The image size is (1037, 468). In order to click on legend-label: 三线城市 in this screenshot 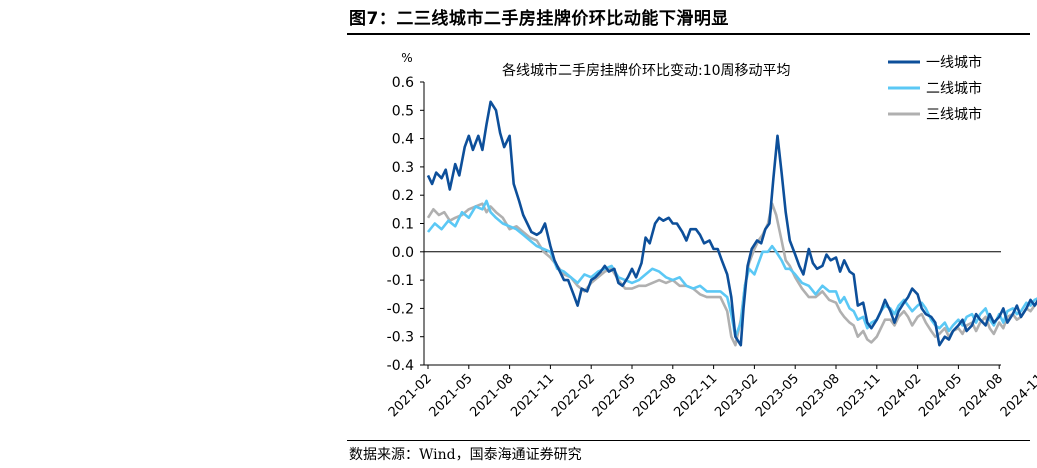, I will do `click(954, 114)`.